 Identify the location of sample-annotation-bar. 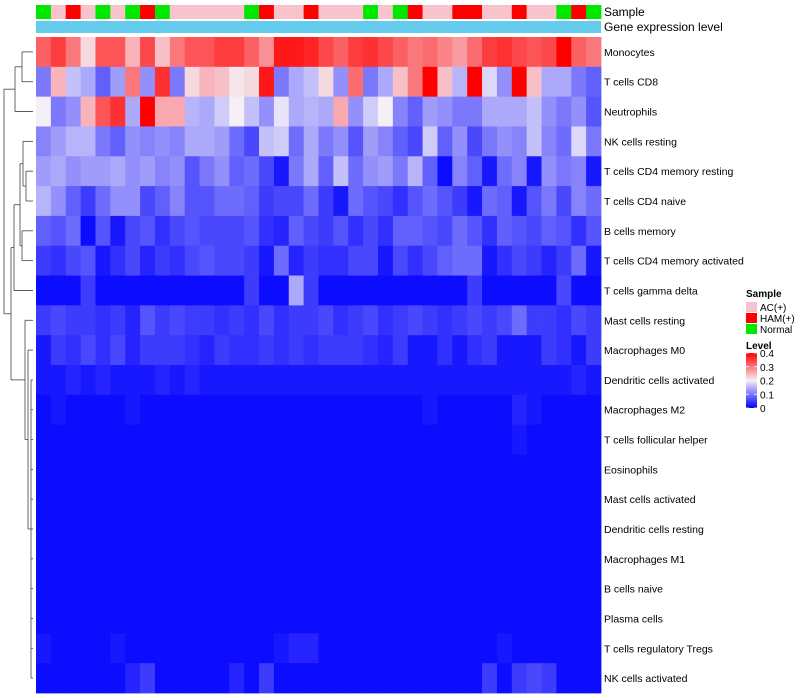
(319, 12).